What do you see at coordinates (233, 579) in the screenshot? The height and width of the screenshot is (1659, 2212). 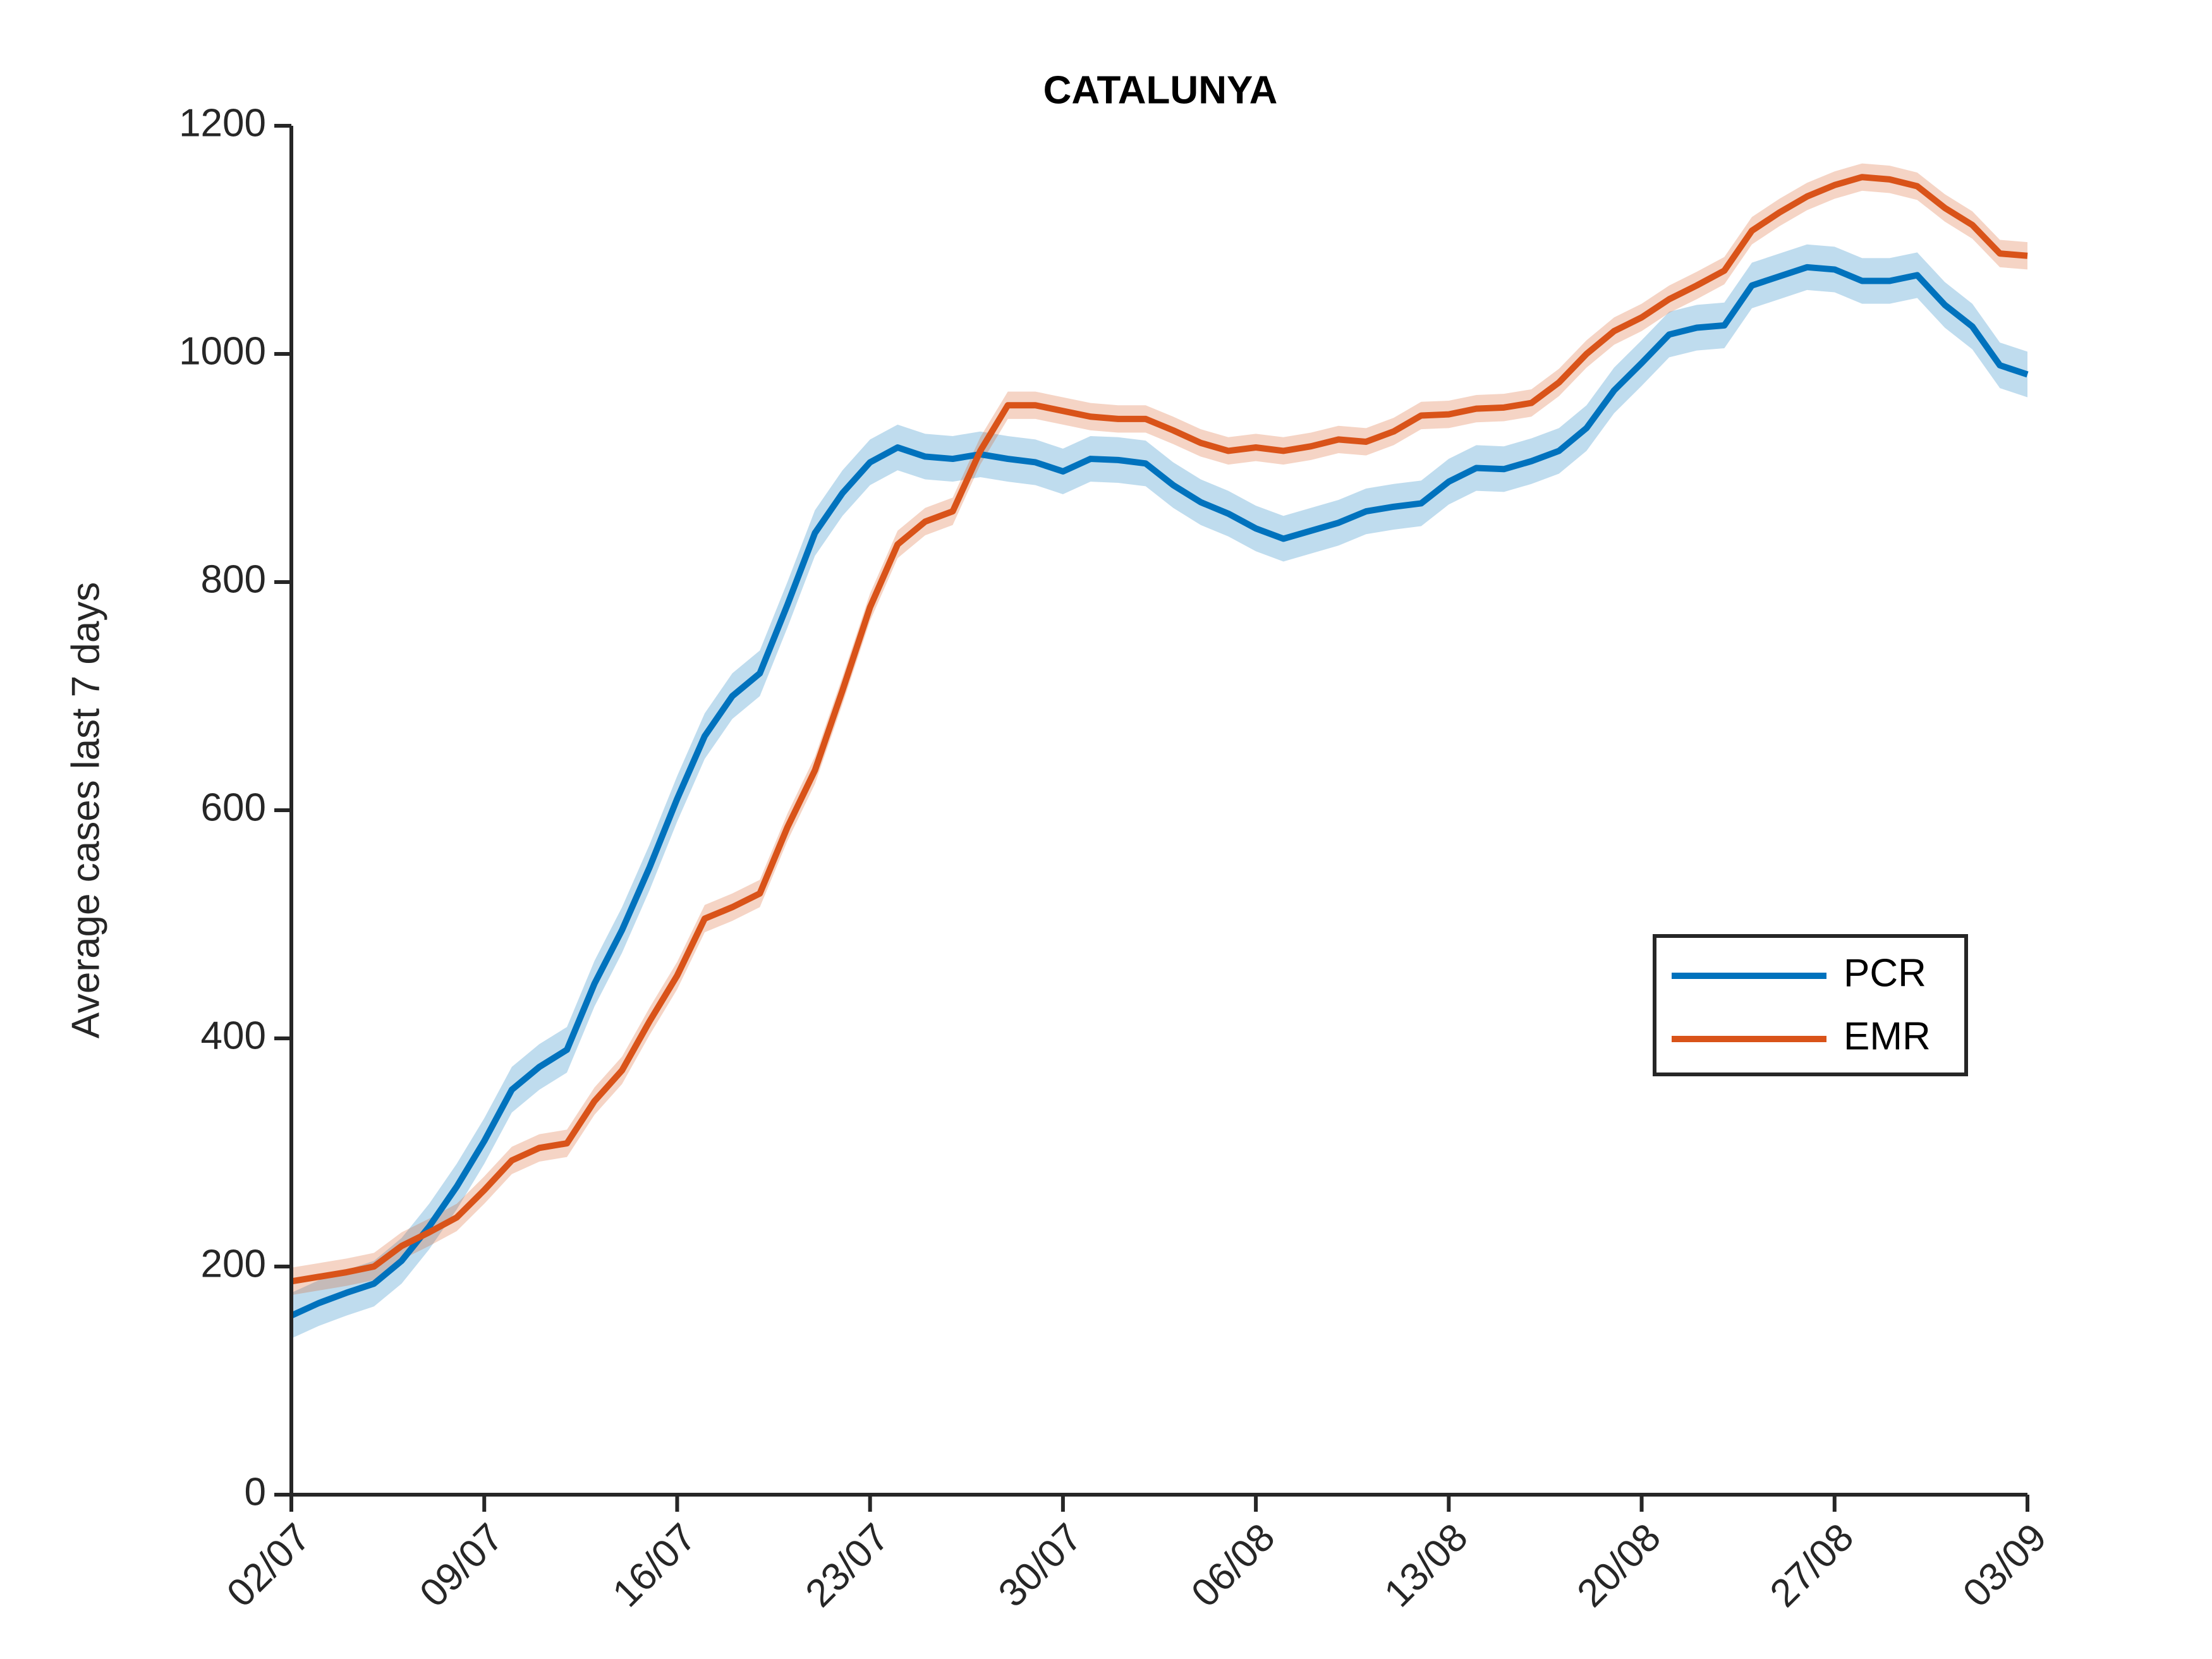 I see `y-tick-label: 800` at bounding box center [233, 579].